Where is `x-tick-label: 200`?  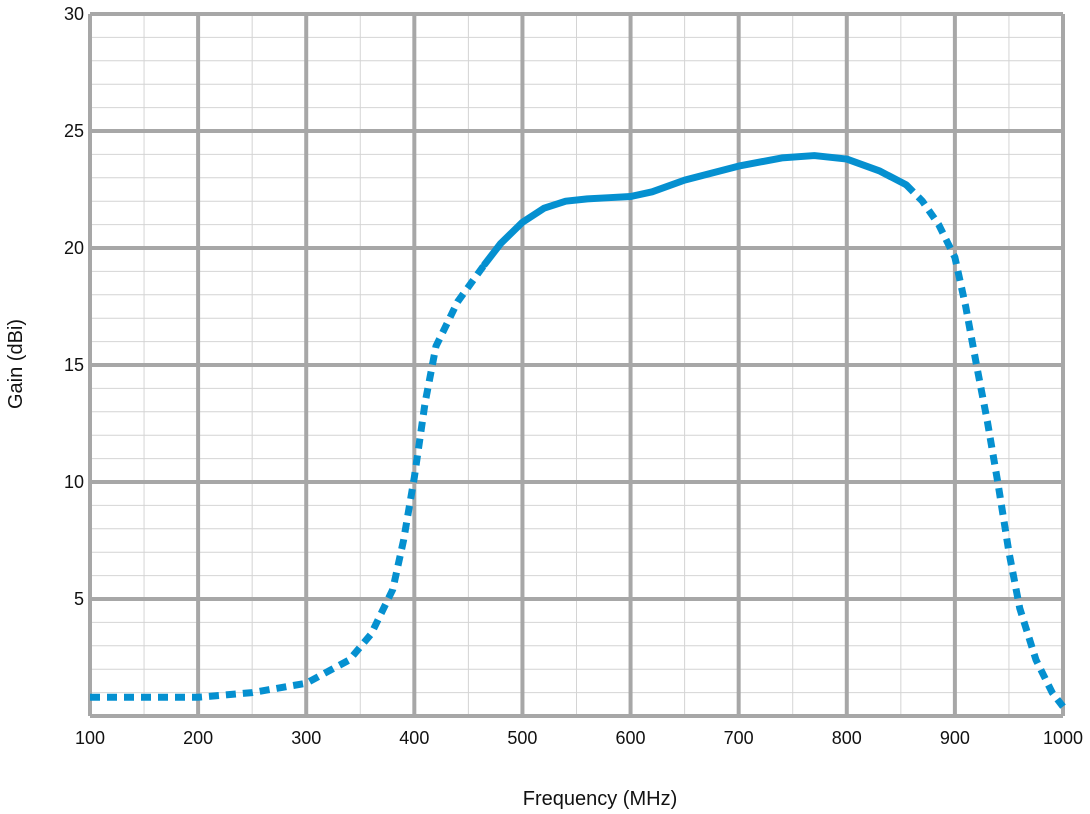 x-tick-label: 200 is located at coordinates (198, 738).